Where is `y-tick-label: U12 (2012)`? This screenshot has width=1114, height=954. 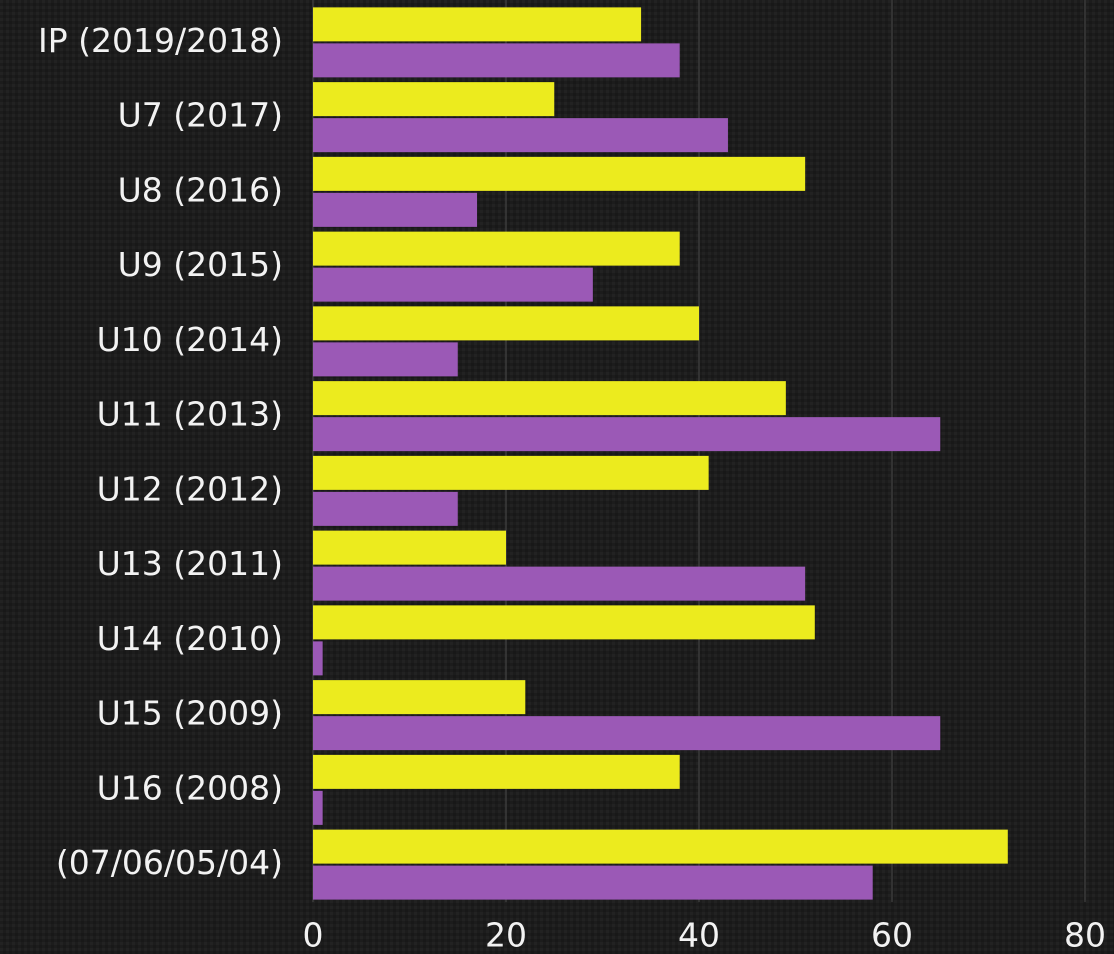
y-tick-label: U12 (2012) is located at coordinates (190, 488).